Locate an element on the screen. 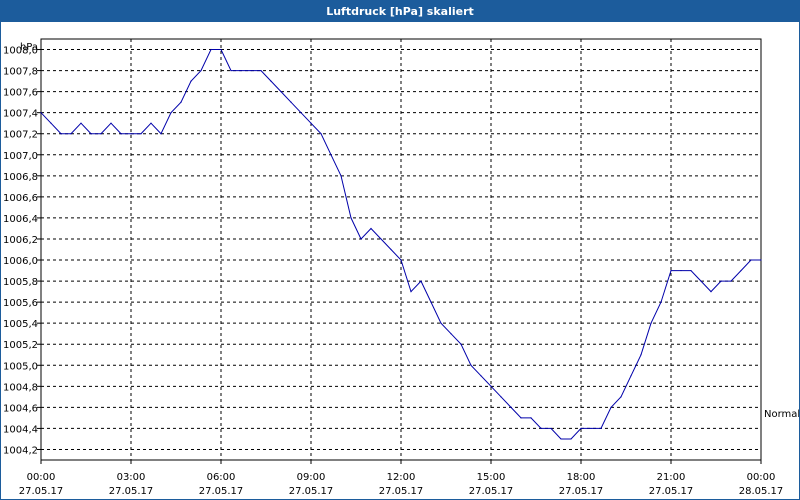 The height and width of the screenshot is (500, 800). y-tick-label: 1008,0 is located at coordinates (20, 51).